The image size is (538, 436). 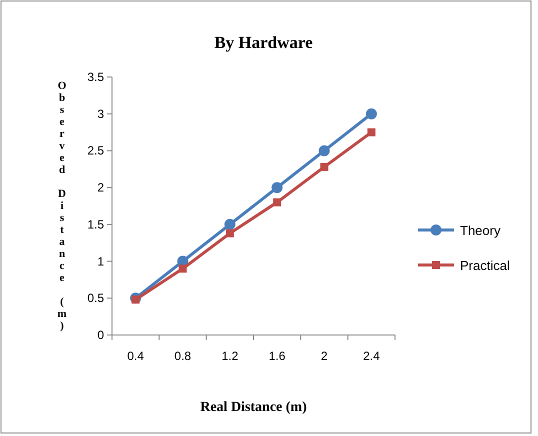 What do you see at coordinates (95, 151) in the screenshot?
I see `y-tick-label: 2.5` at bounding box center [95, 151].